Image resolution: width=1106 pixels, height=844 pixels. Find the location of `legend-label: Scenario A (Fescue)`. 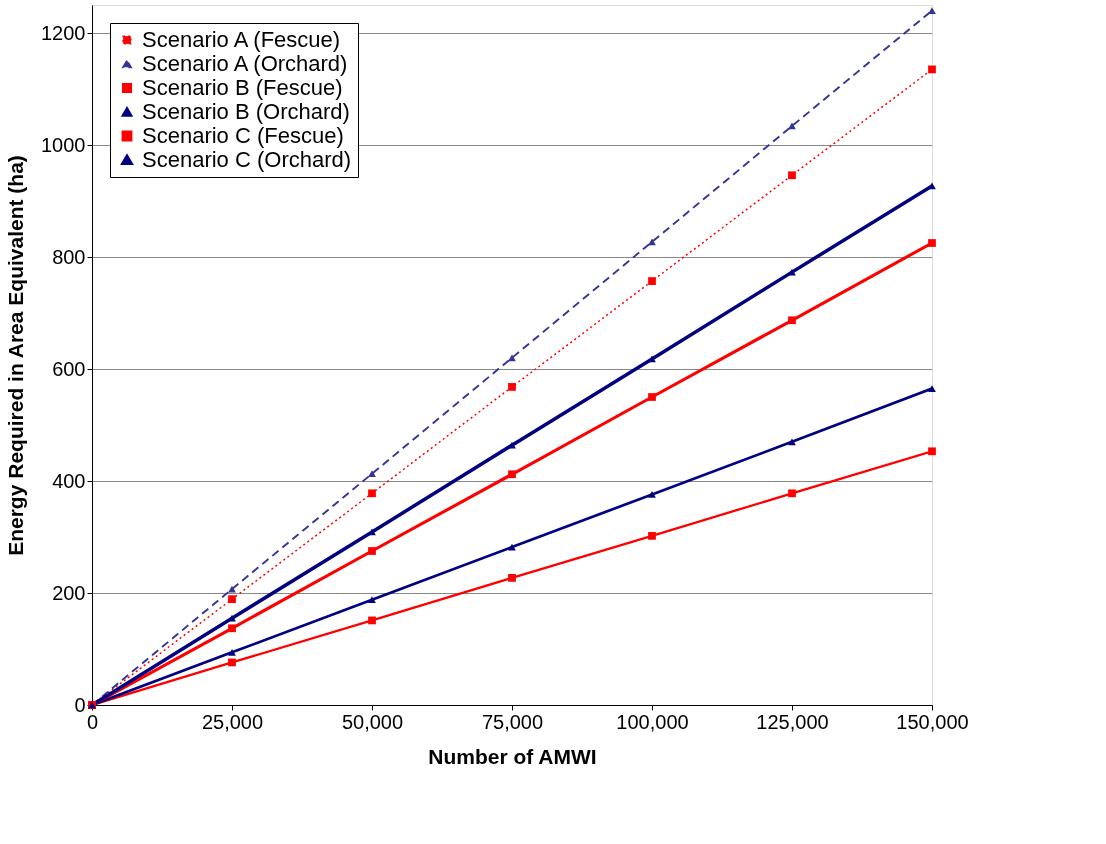

legend-label: Scenario A (Fescue) is located at coordinates (241, 39).